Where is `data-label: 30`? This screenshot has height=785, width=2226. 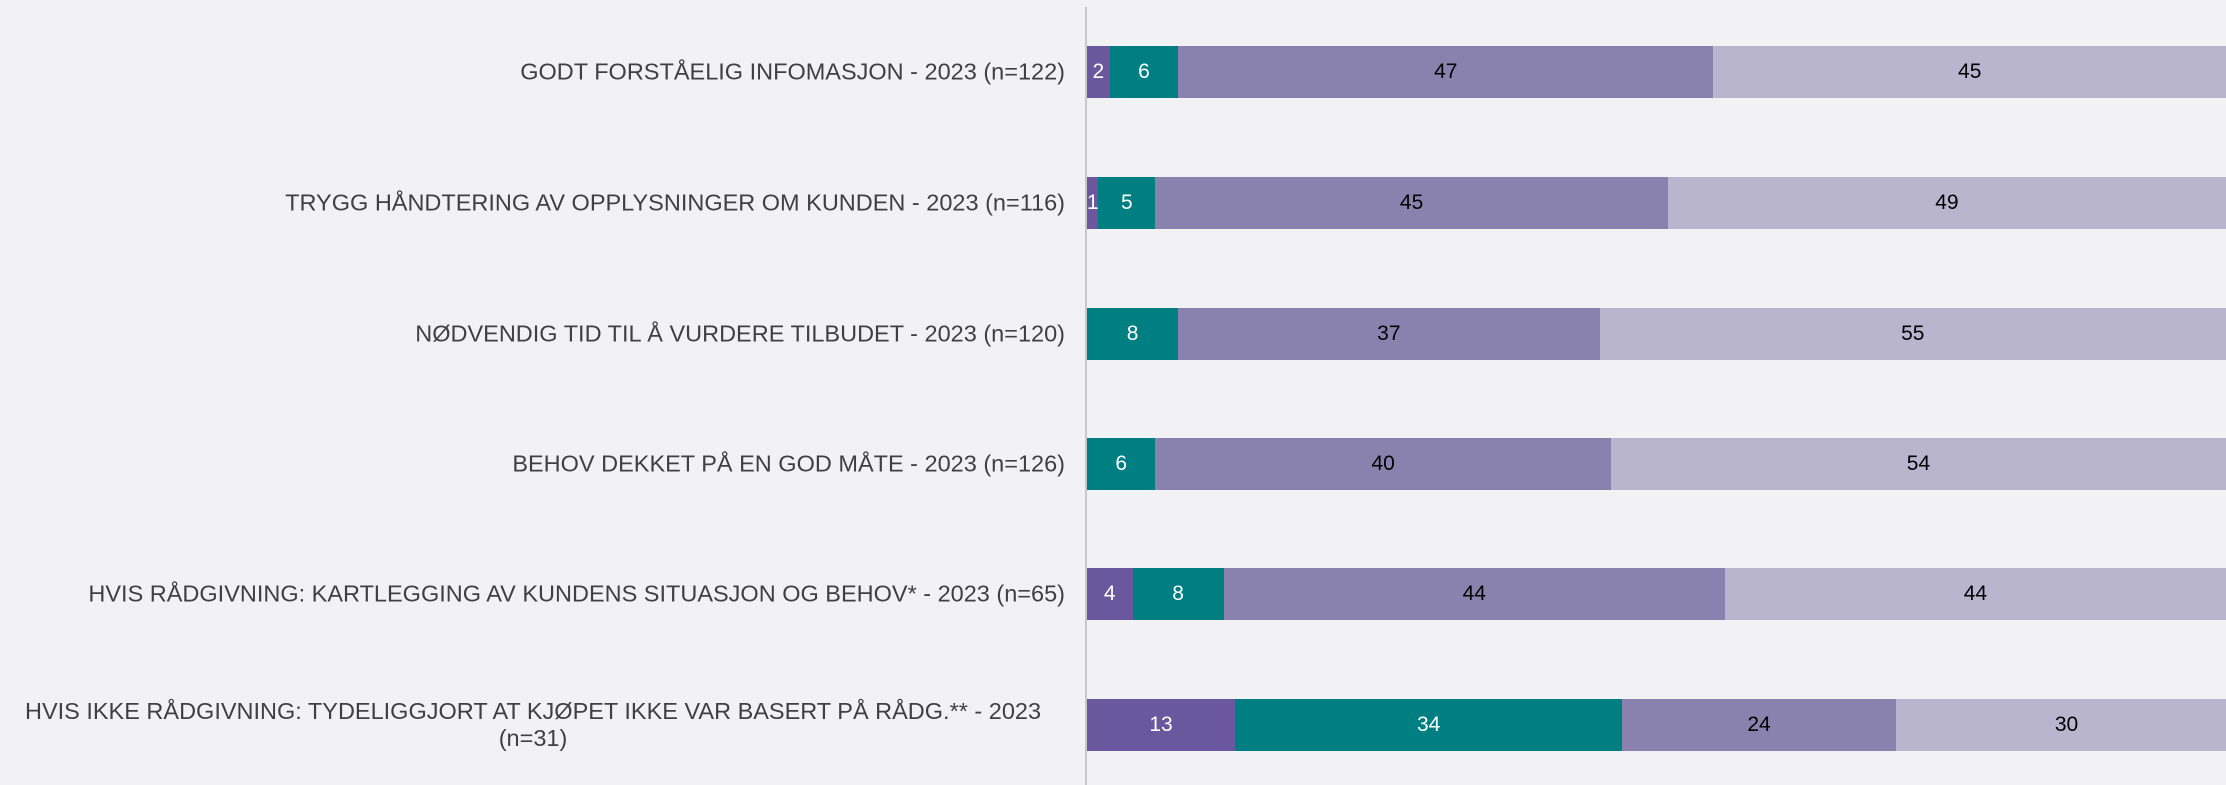
data-label: 30 is located at coordinates (2066, 724).